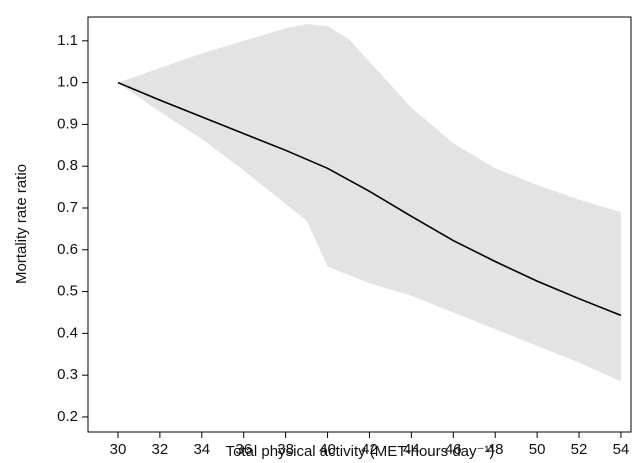 The height and width of the screenshot is (463, 634). Describe the element at coordinates (411, 449) in the screenshot. I see `x-tick-label: 44` at that location.